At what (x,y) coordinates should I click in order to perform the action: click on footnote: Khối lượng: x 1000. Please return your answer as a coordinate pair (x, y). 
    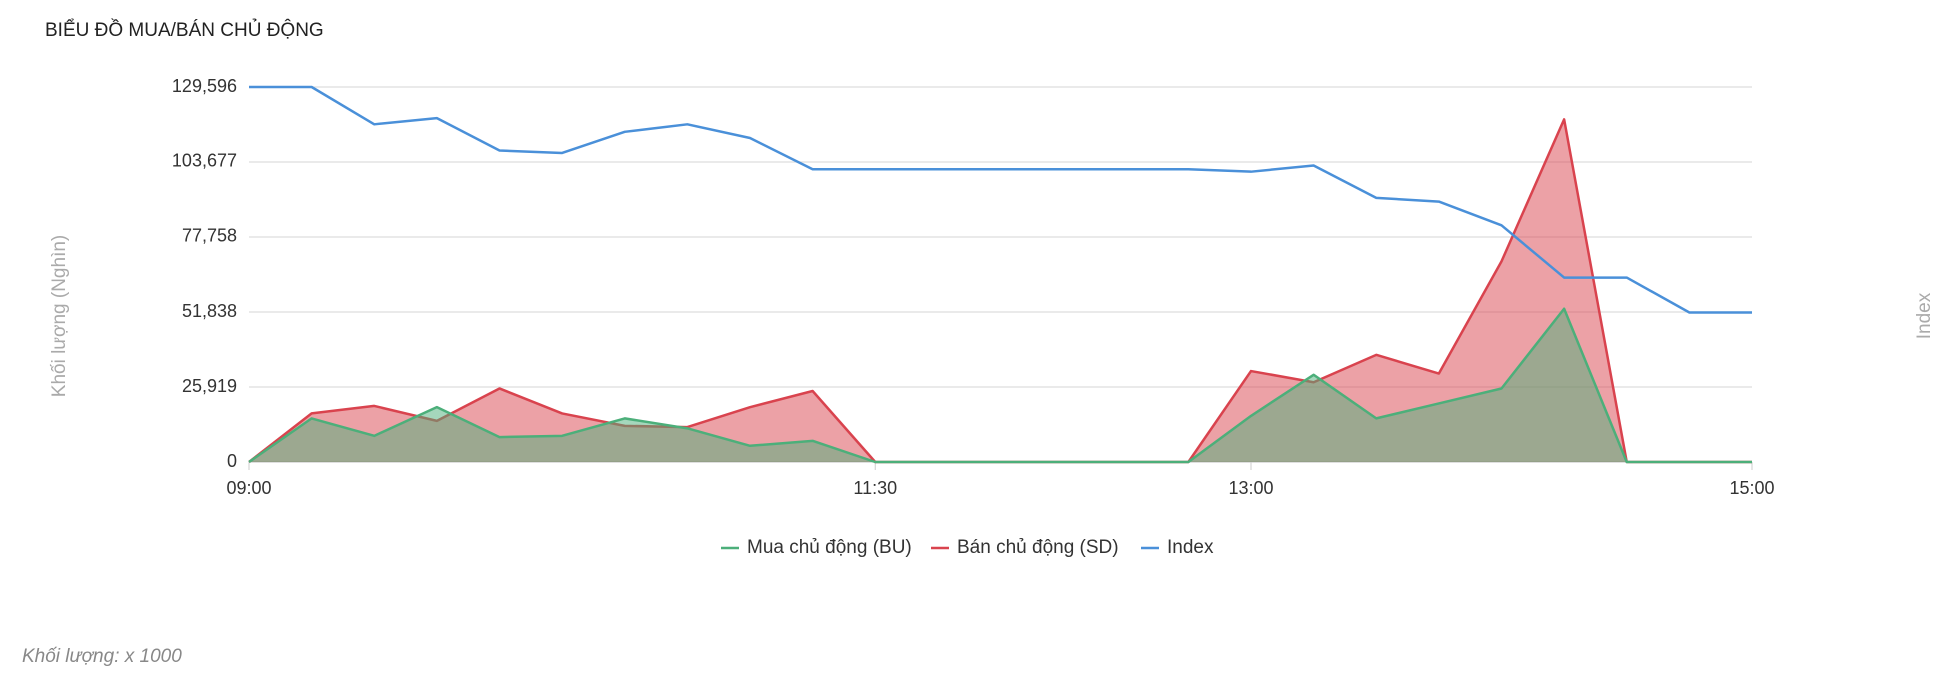
    Looking at the image, I should click on (102, 656).